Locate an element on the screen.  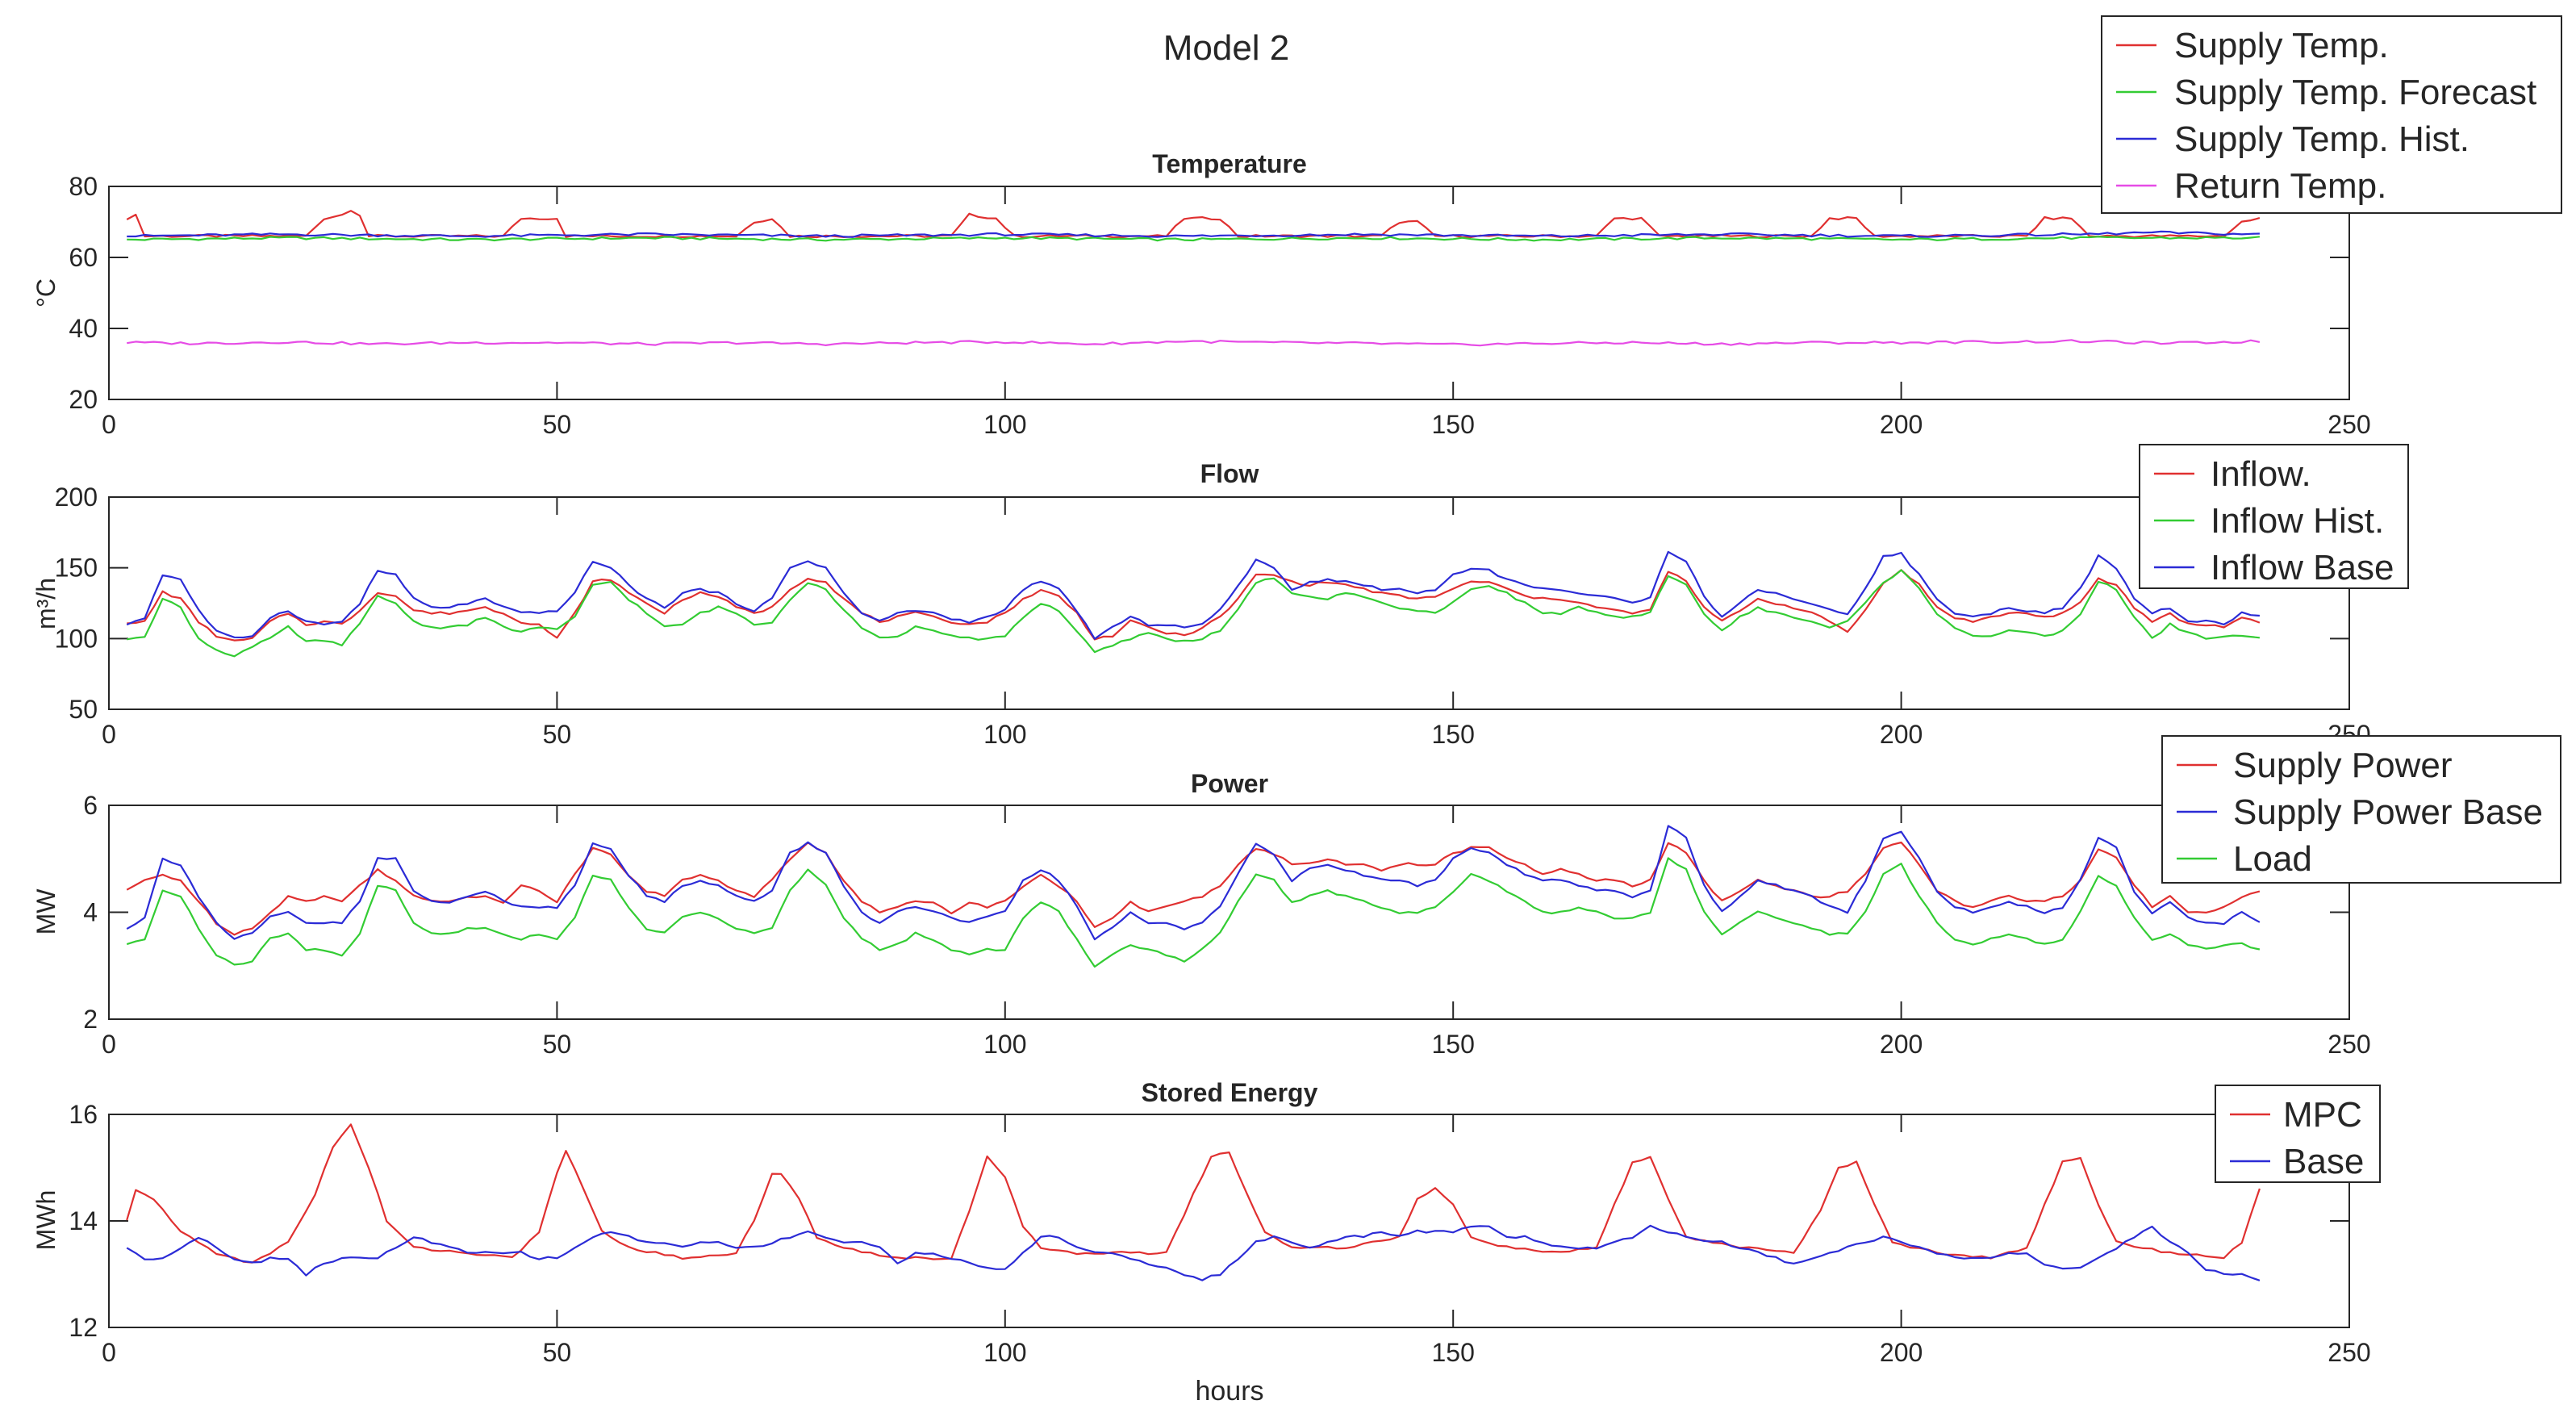
flow-y-tick-label: 50 is located at coordinates (83, 710).